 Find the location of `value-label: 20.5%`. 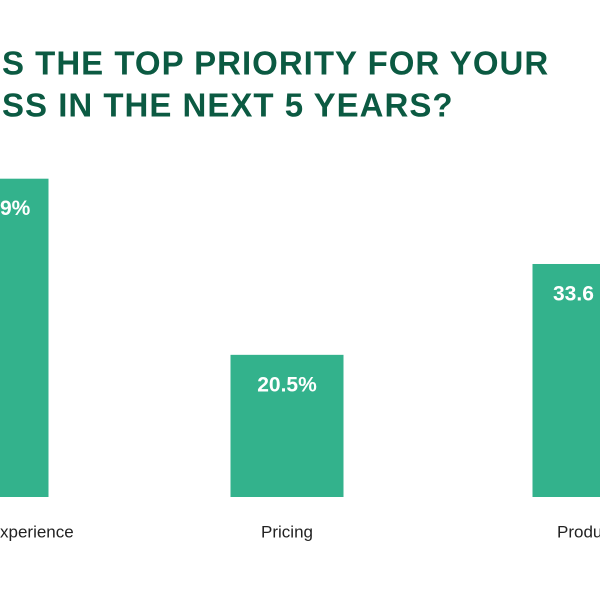

value-label: 20.5% is located at coordinates (287, 384).